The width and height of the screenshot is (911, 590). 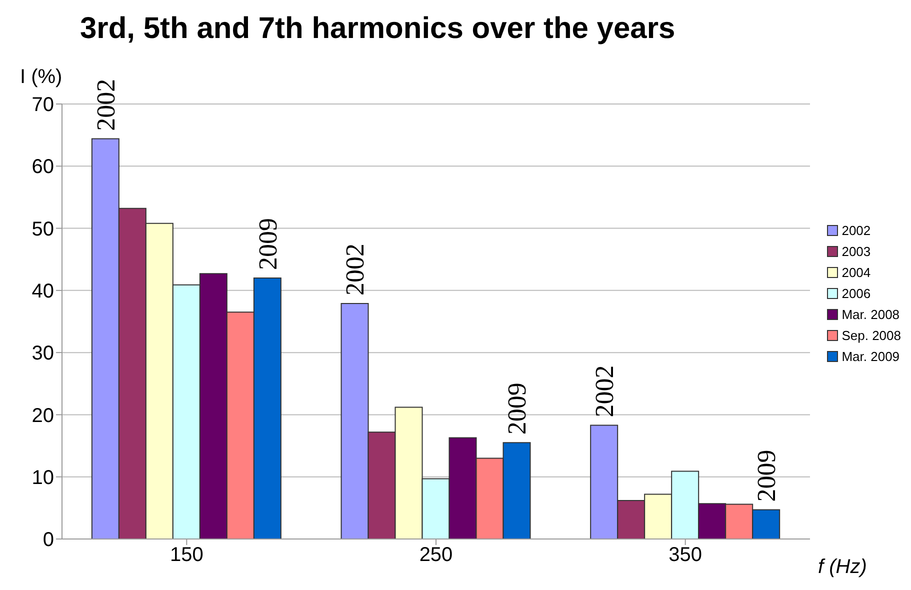 I want to click on y-tick-label: 70, so click(x=43, y=105).